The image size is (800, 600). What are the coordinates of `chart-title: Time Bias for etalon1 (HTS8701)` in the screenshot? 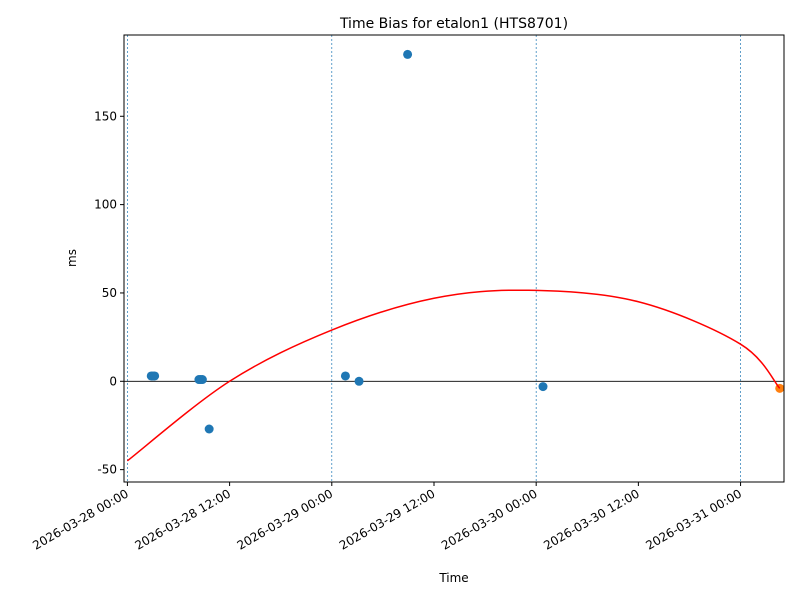 It's located at (453, 24).